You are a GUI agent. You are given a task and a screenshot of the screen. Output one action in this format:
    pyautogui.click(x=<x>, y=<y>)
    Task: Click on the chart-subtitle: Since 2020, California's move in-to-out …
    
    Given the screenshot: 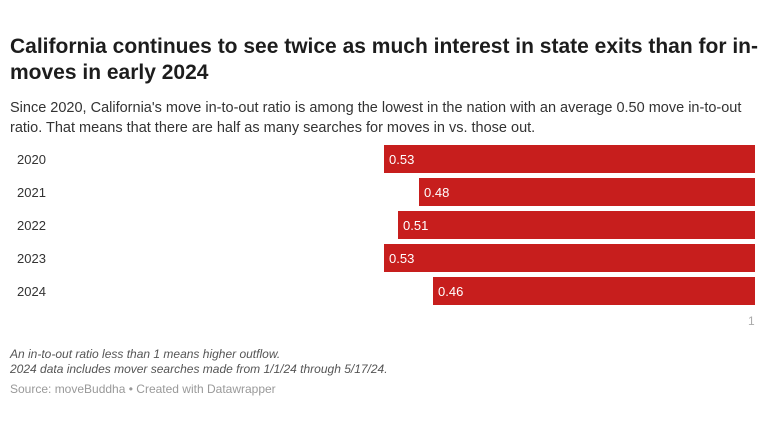 What is the action you would take?
    pyautogui.click(x=376, y=118)
    